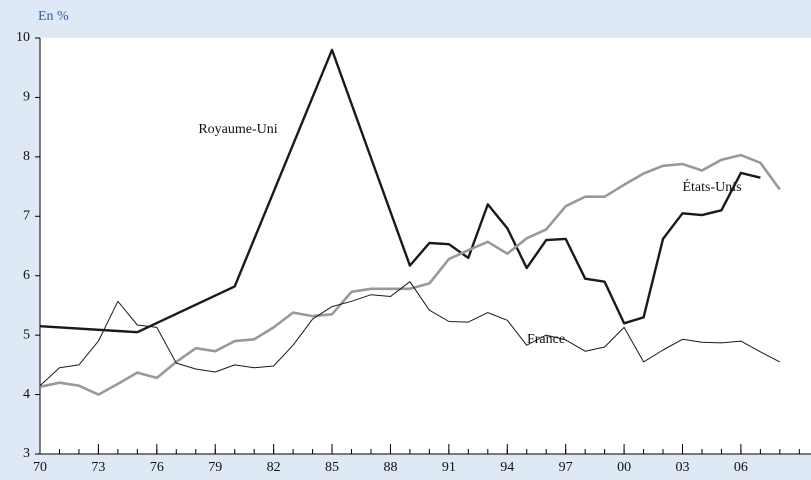  I want to click on x-tick-label: 73, so click(98, 467).